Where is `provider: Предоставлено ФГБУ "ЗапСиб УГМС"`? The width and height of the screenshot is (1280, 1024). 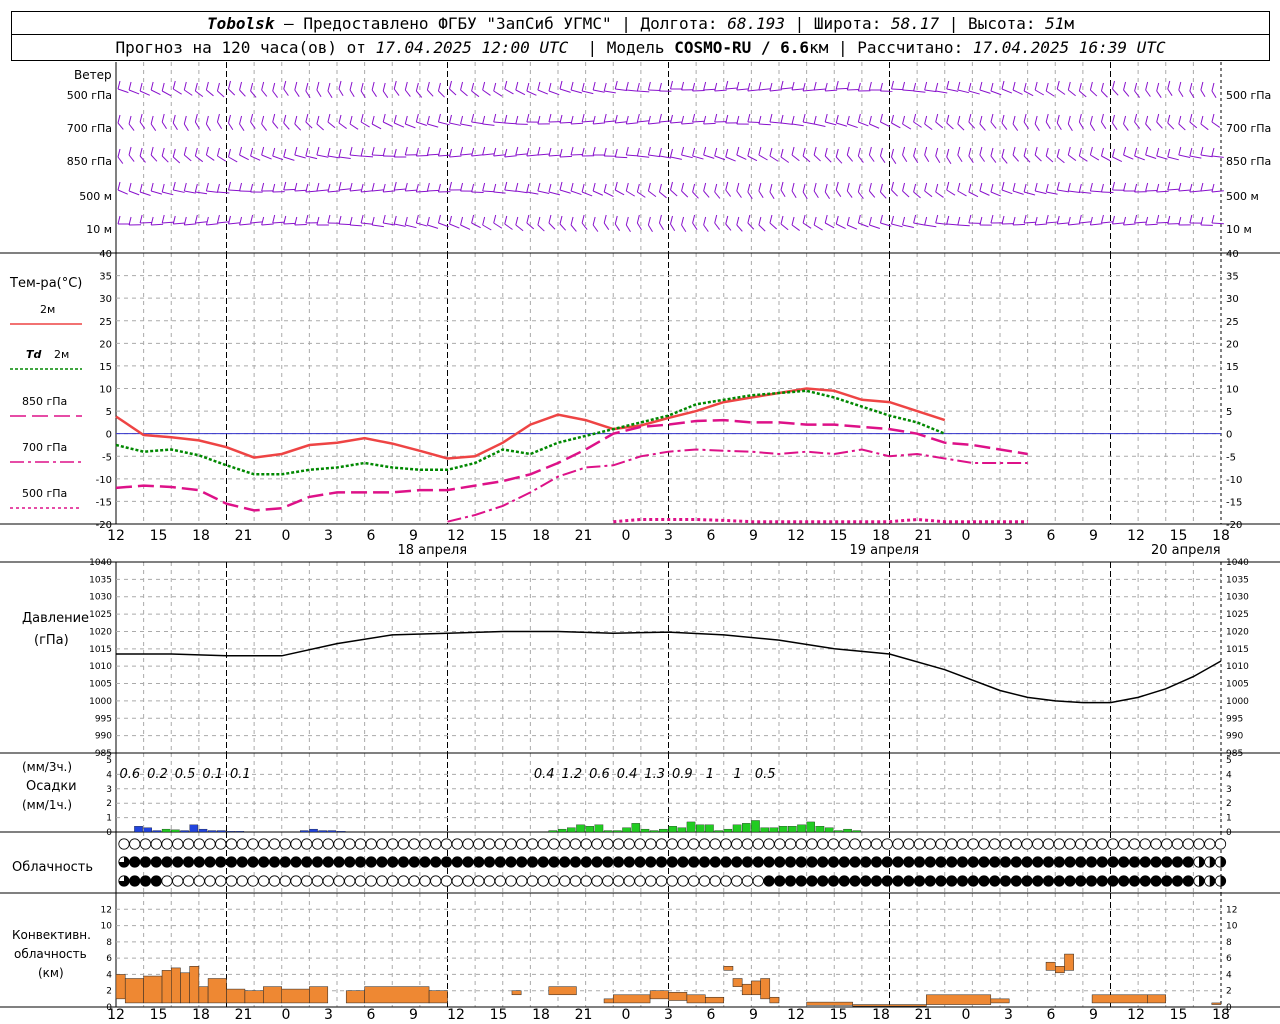
provider: Предоставлено ФГБУ "ЗапСиб УГМС" is located at coordinates (457, 23).